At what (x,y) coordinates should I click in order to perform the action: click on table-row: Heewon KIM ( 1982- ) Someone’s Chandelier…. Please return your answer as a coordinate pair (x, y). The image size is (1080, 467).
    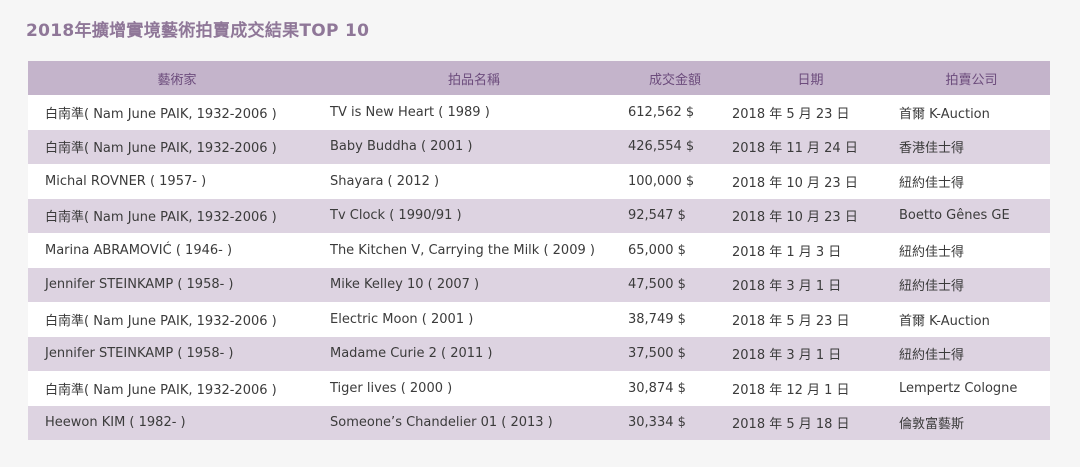
    Looking at the image, I should click on (539, 422).